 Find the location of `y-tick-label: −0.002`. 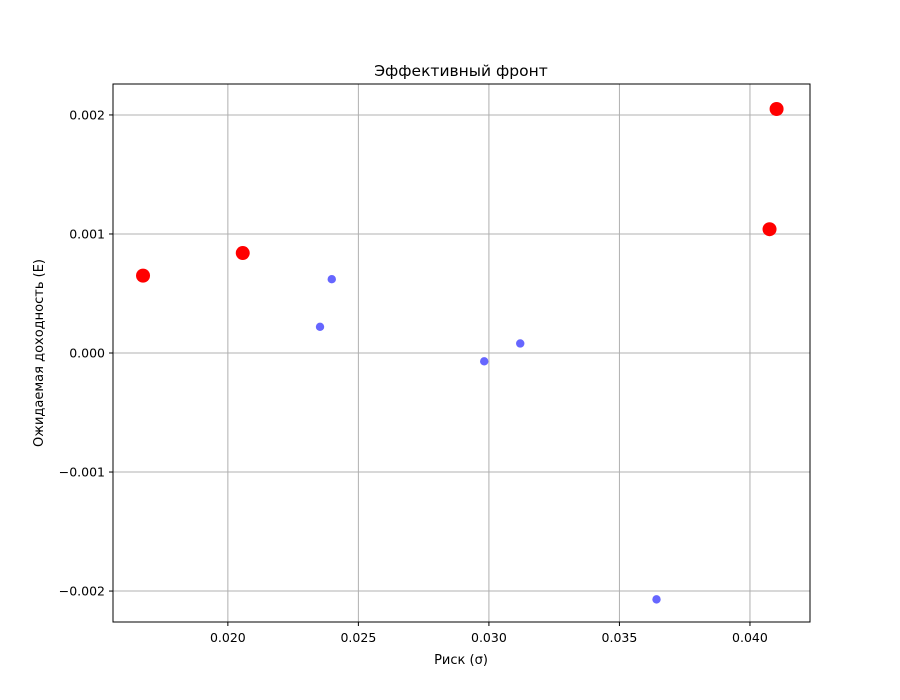

y-tick-label: −0.002 is located at coordinates (82, 591).